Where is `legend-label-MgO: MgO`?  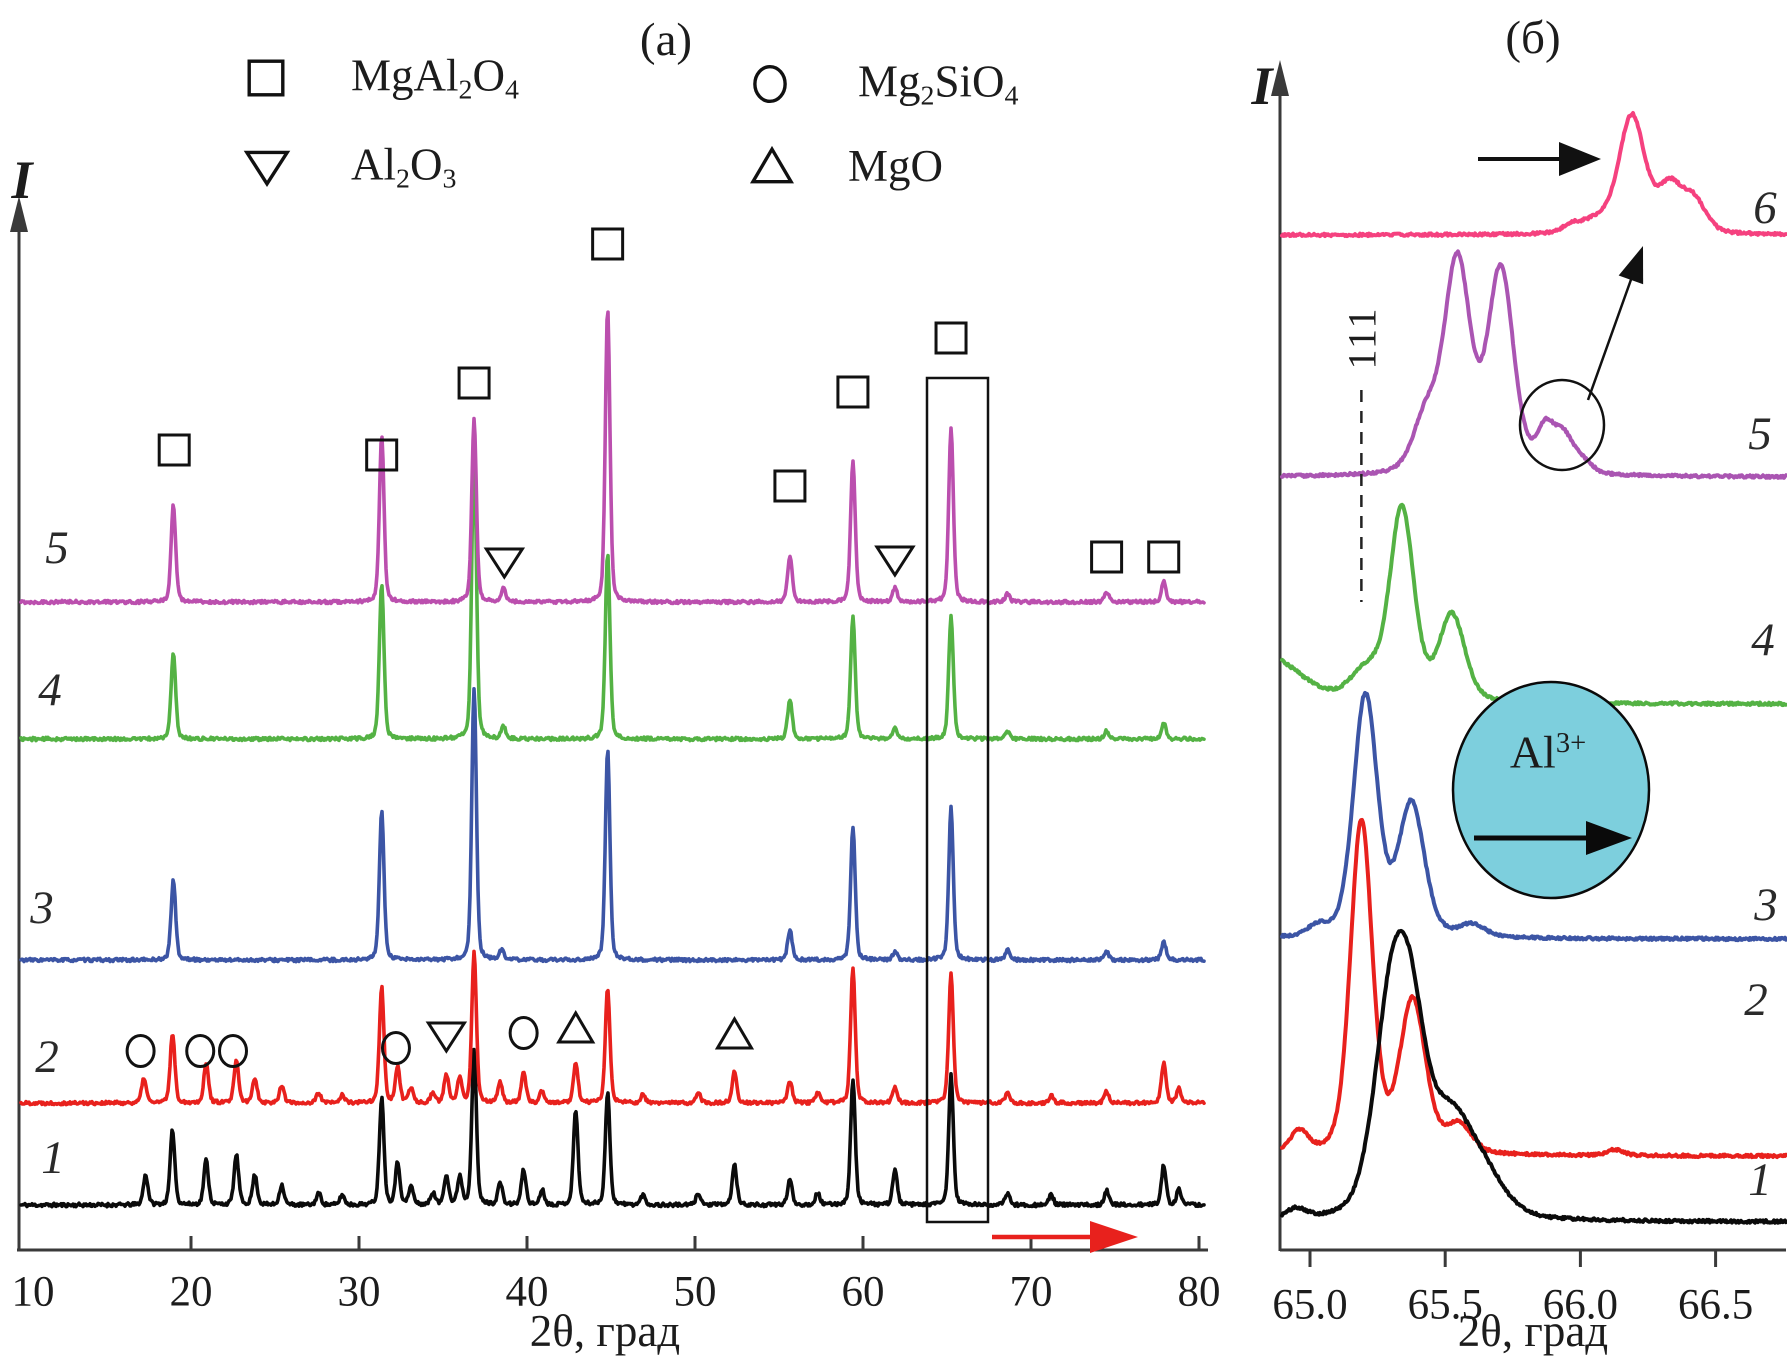 legend-label-MgO: MgO is located at coordinates (895, 166).